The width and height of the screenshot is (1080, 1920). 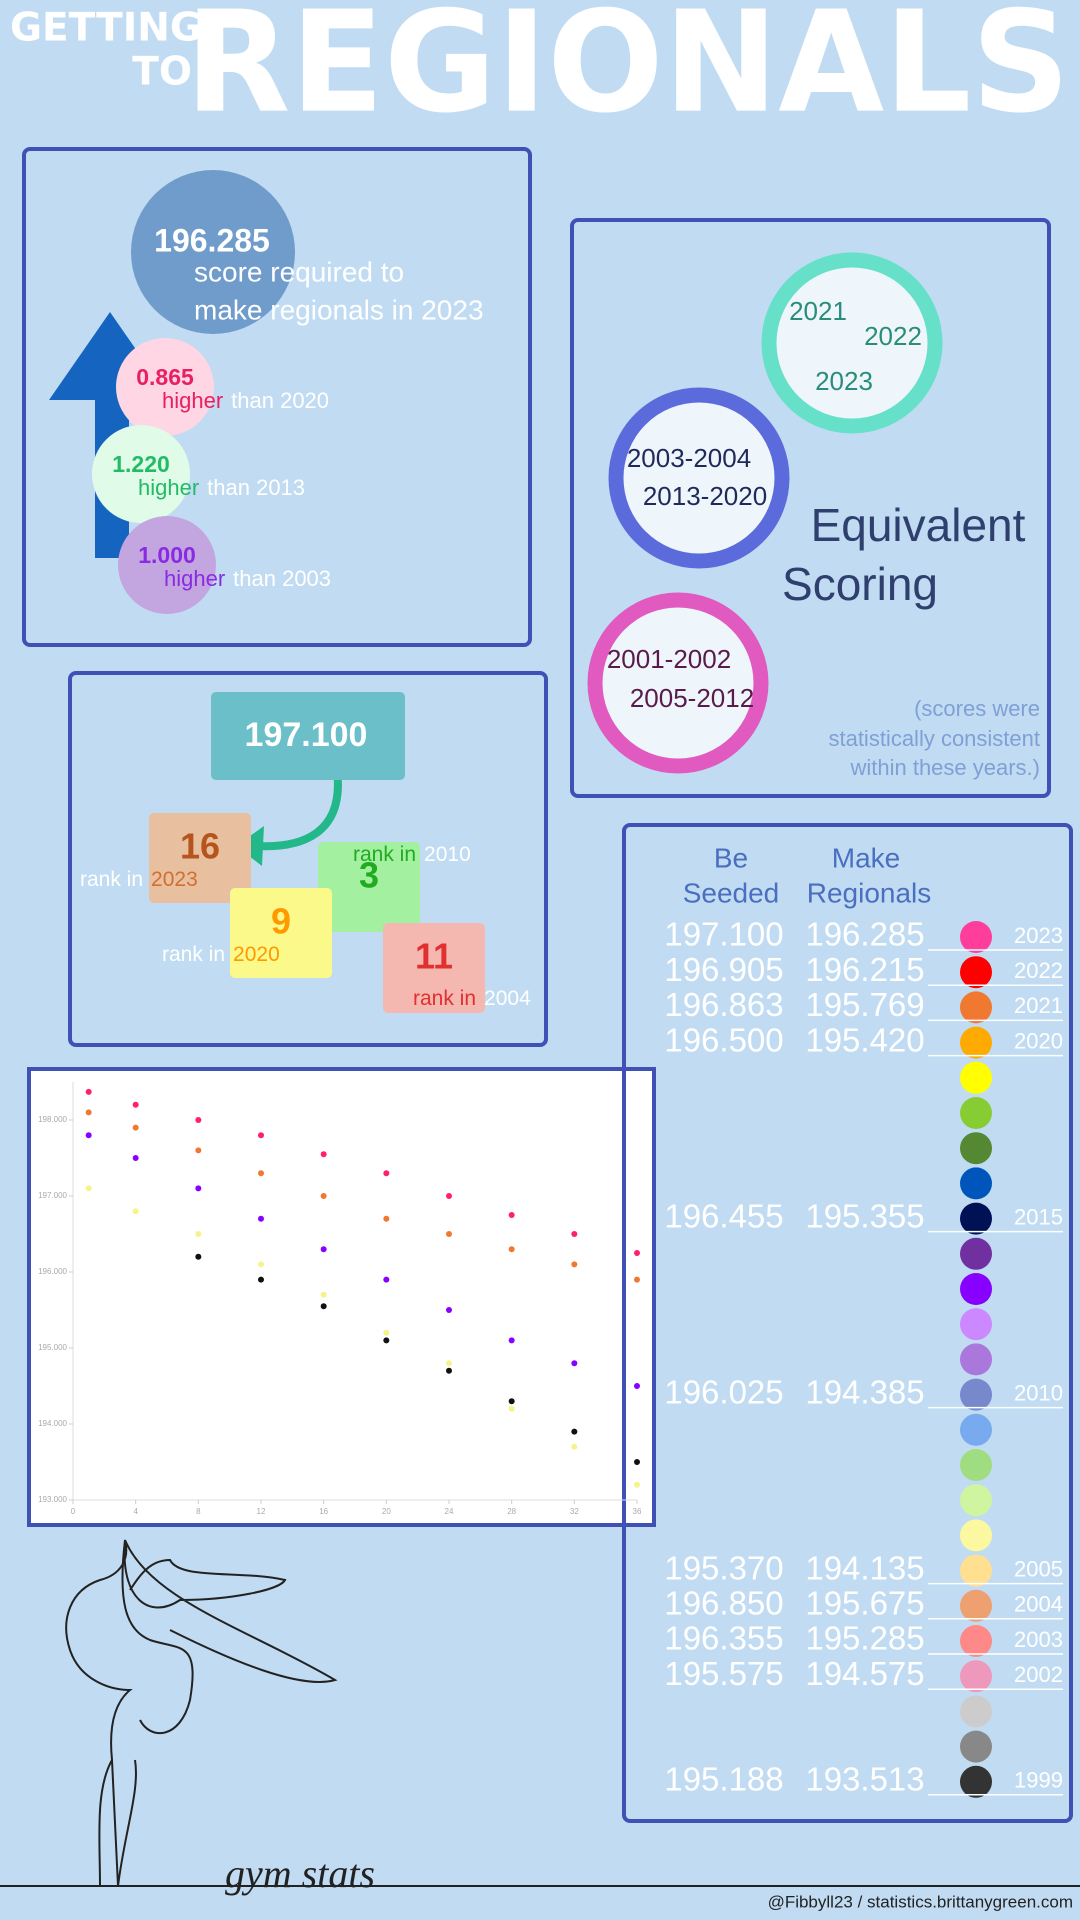 What do you see at coordinates (731, 892) in the screenshot?
I see `column-header: Seeded` at bounding box center [731, 892].